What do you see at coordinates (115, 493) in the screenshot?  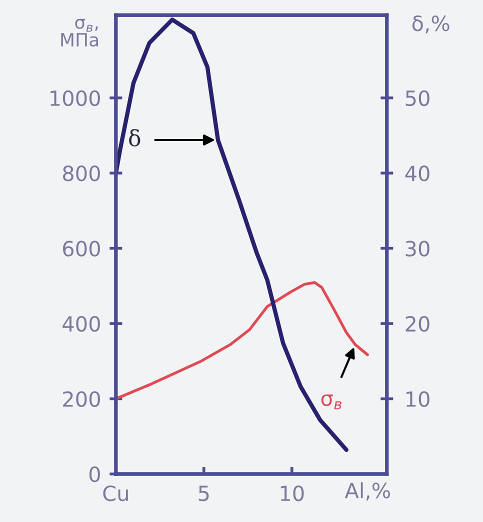 I see `x-tick-label: Cu` at bounding box center [115, 493].